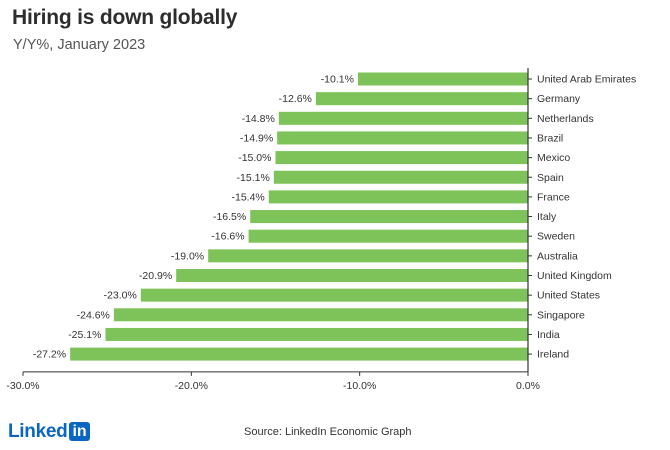 This screenshot has width=670, height=450. Describe the element at coordinates (295, 99) in the screenshot. I see `data-label: -12.6%` at that location.